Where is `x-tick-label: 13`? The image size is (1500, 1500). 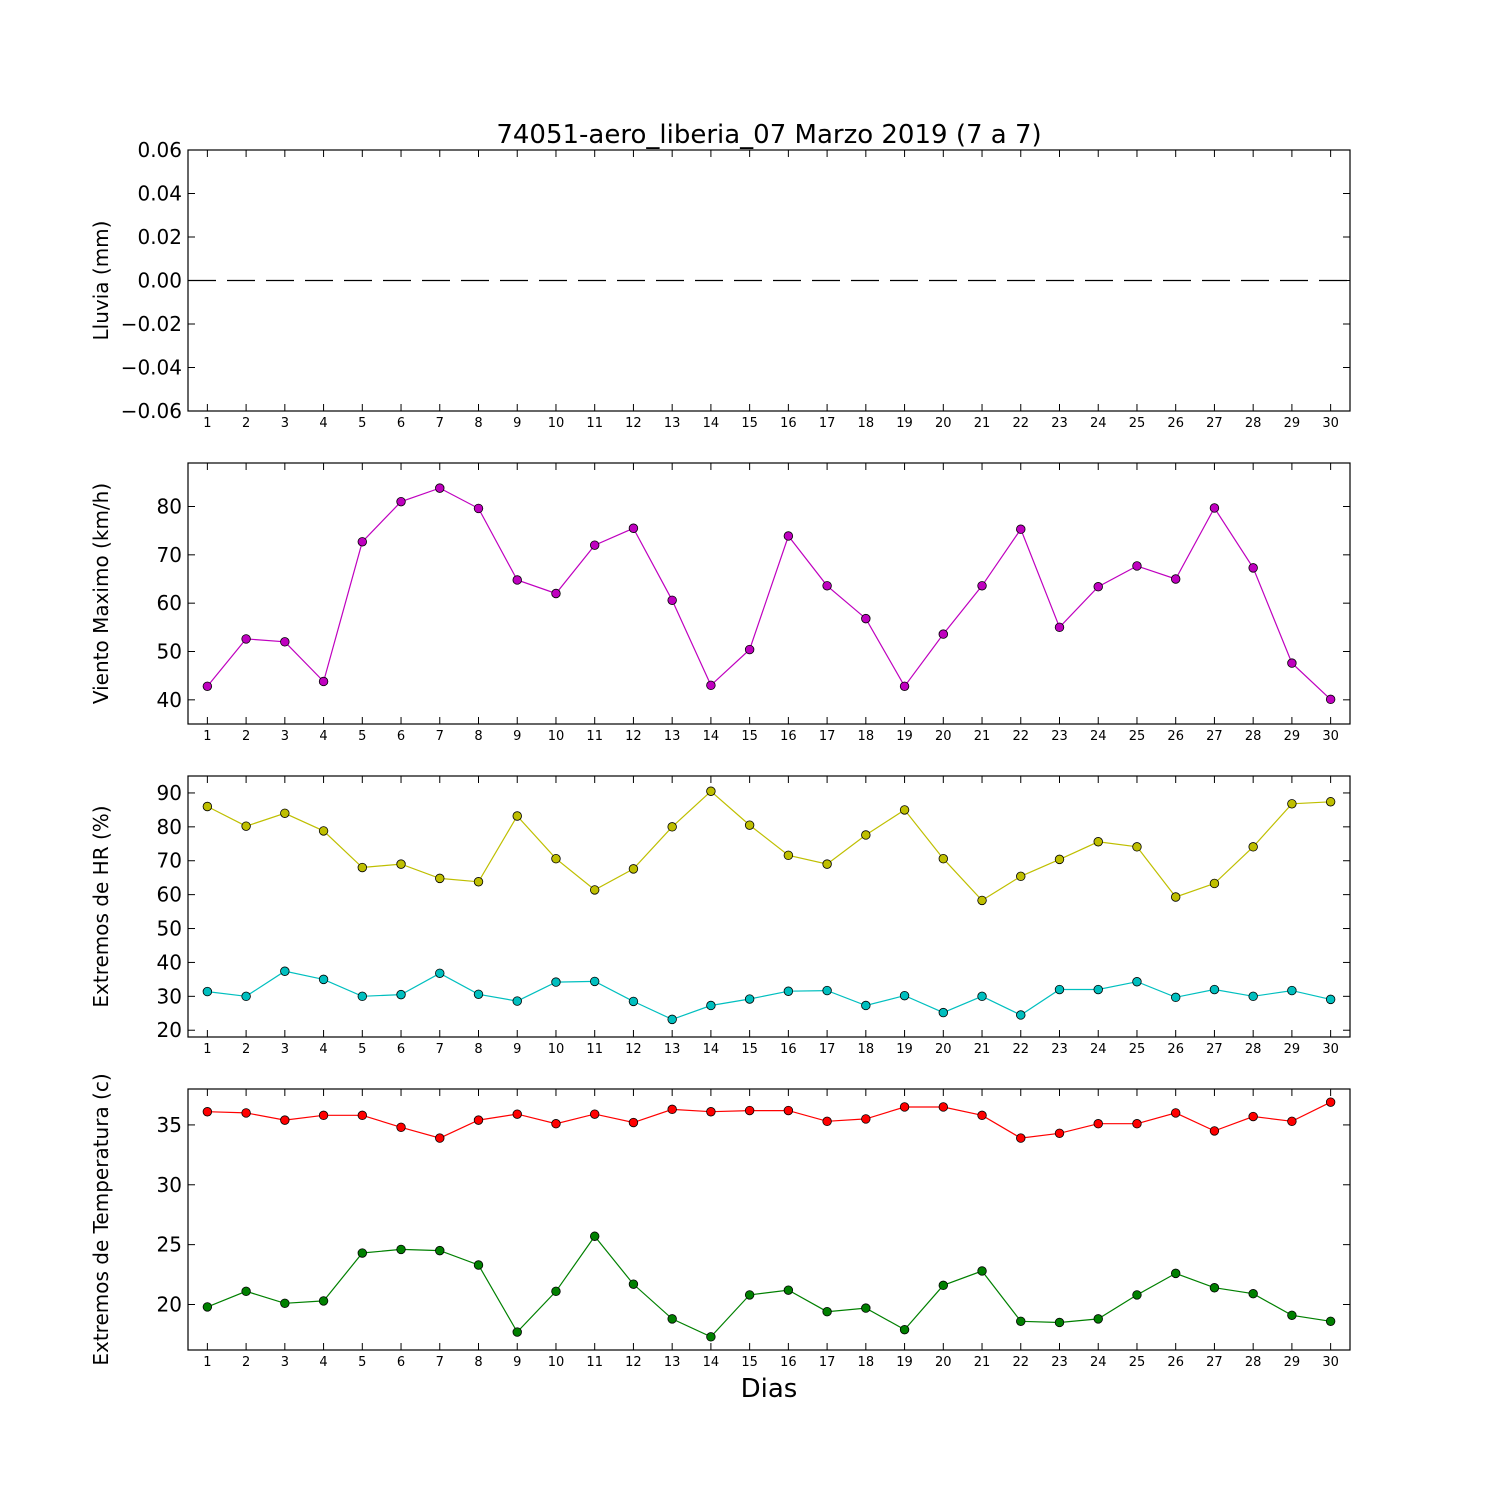 x-tick-label: 13 is located at coordinates (672, 736).